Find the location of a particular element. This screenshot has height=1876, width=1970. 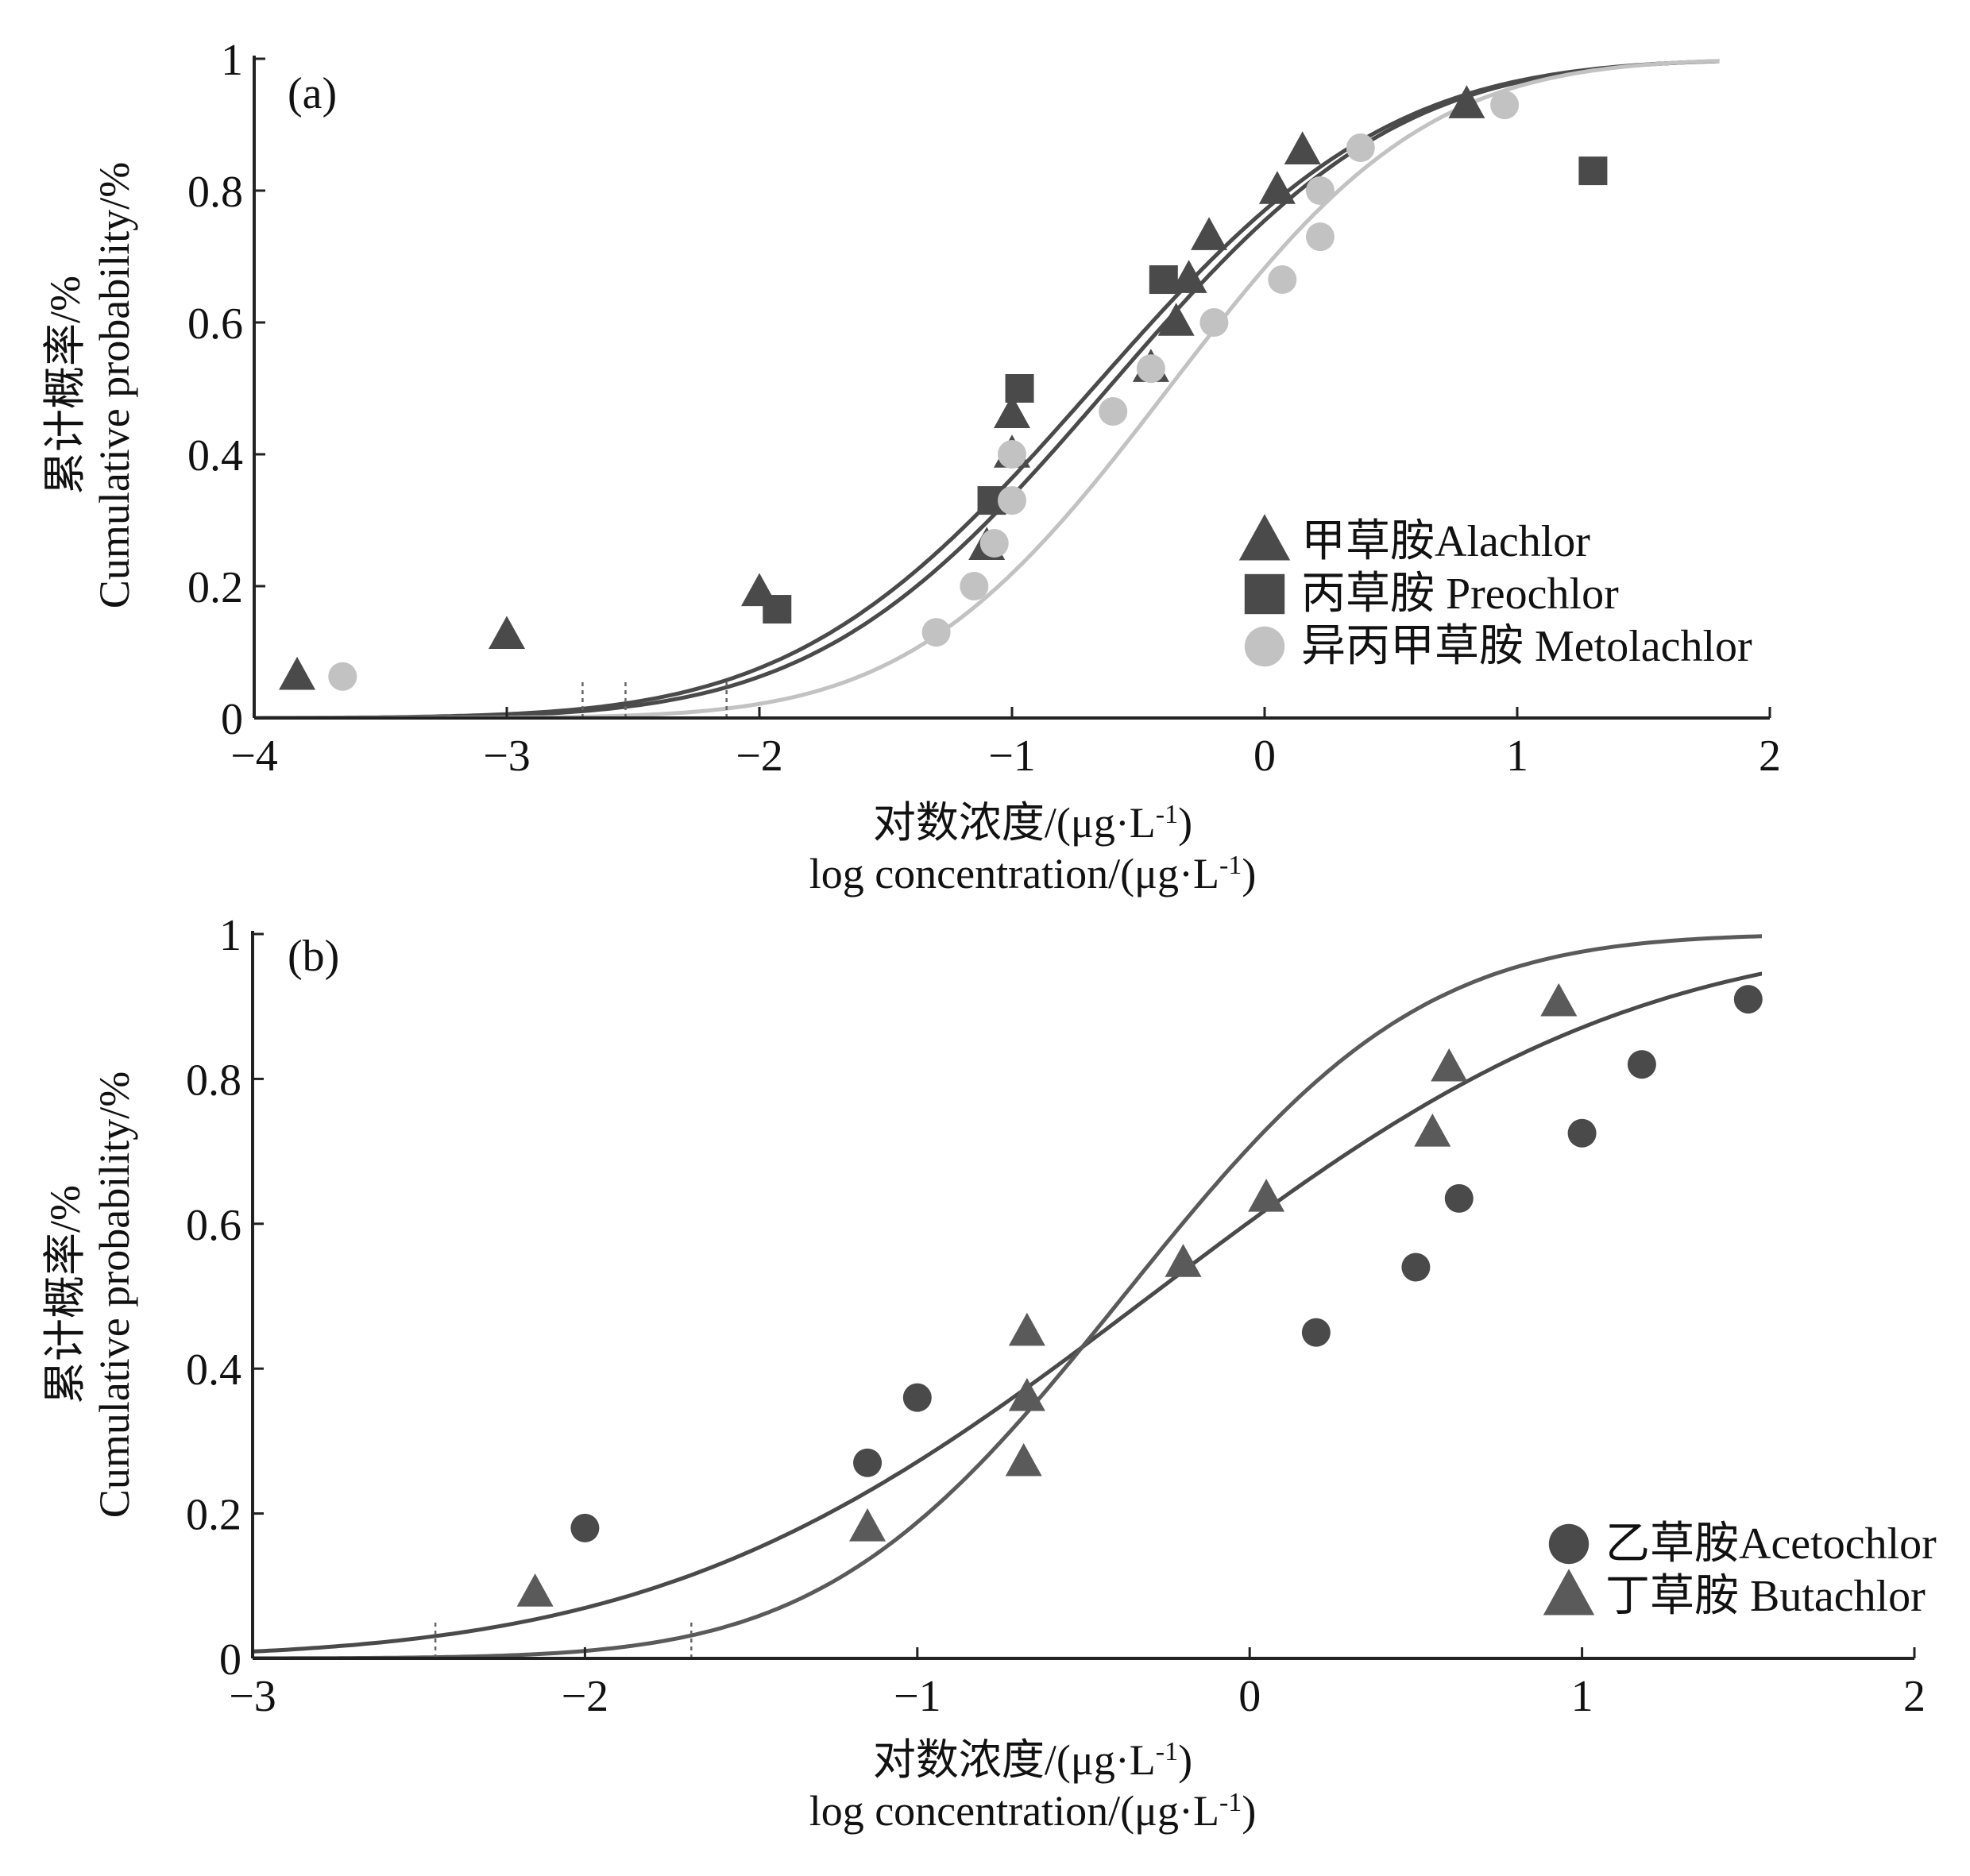

x-axis-title-a-en-sup: -1 is located at coordinates (1230, 865).